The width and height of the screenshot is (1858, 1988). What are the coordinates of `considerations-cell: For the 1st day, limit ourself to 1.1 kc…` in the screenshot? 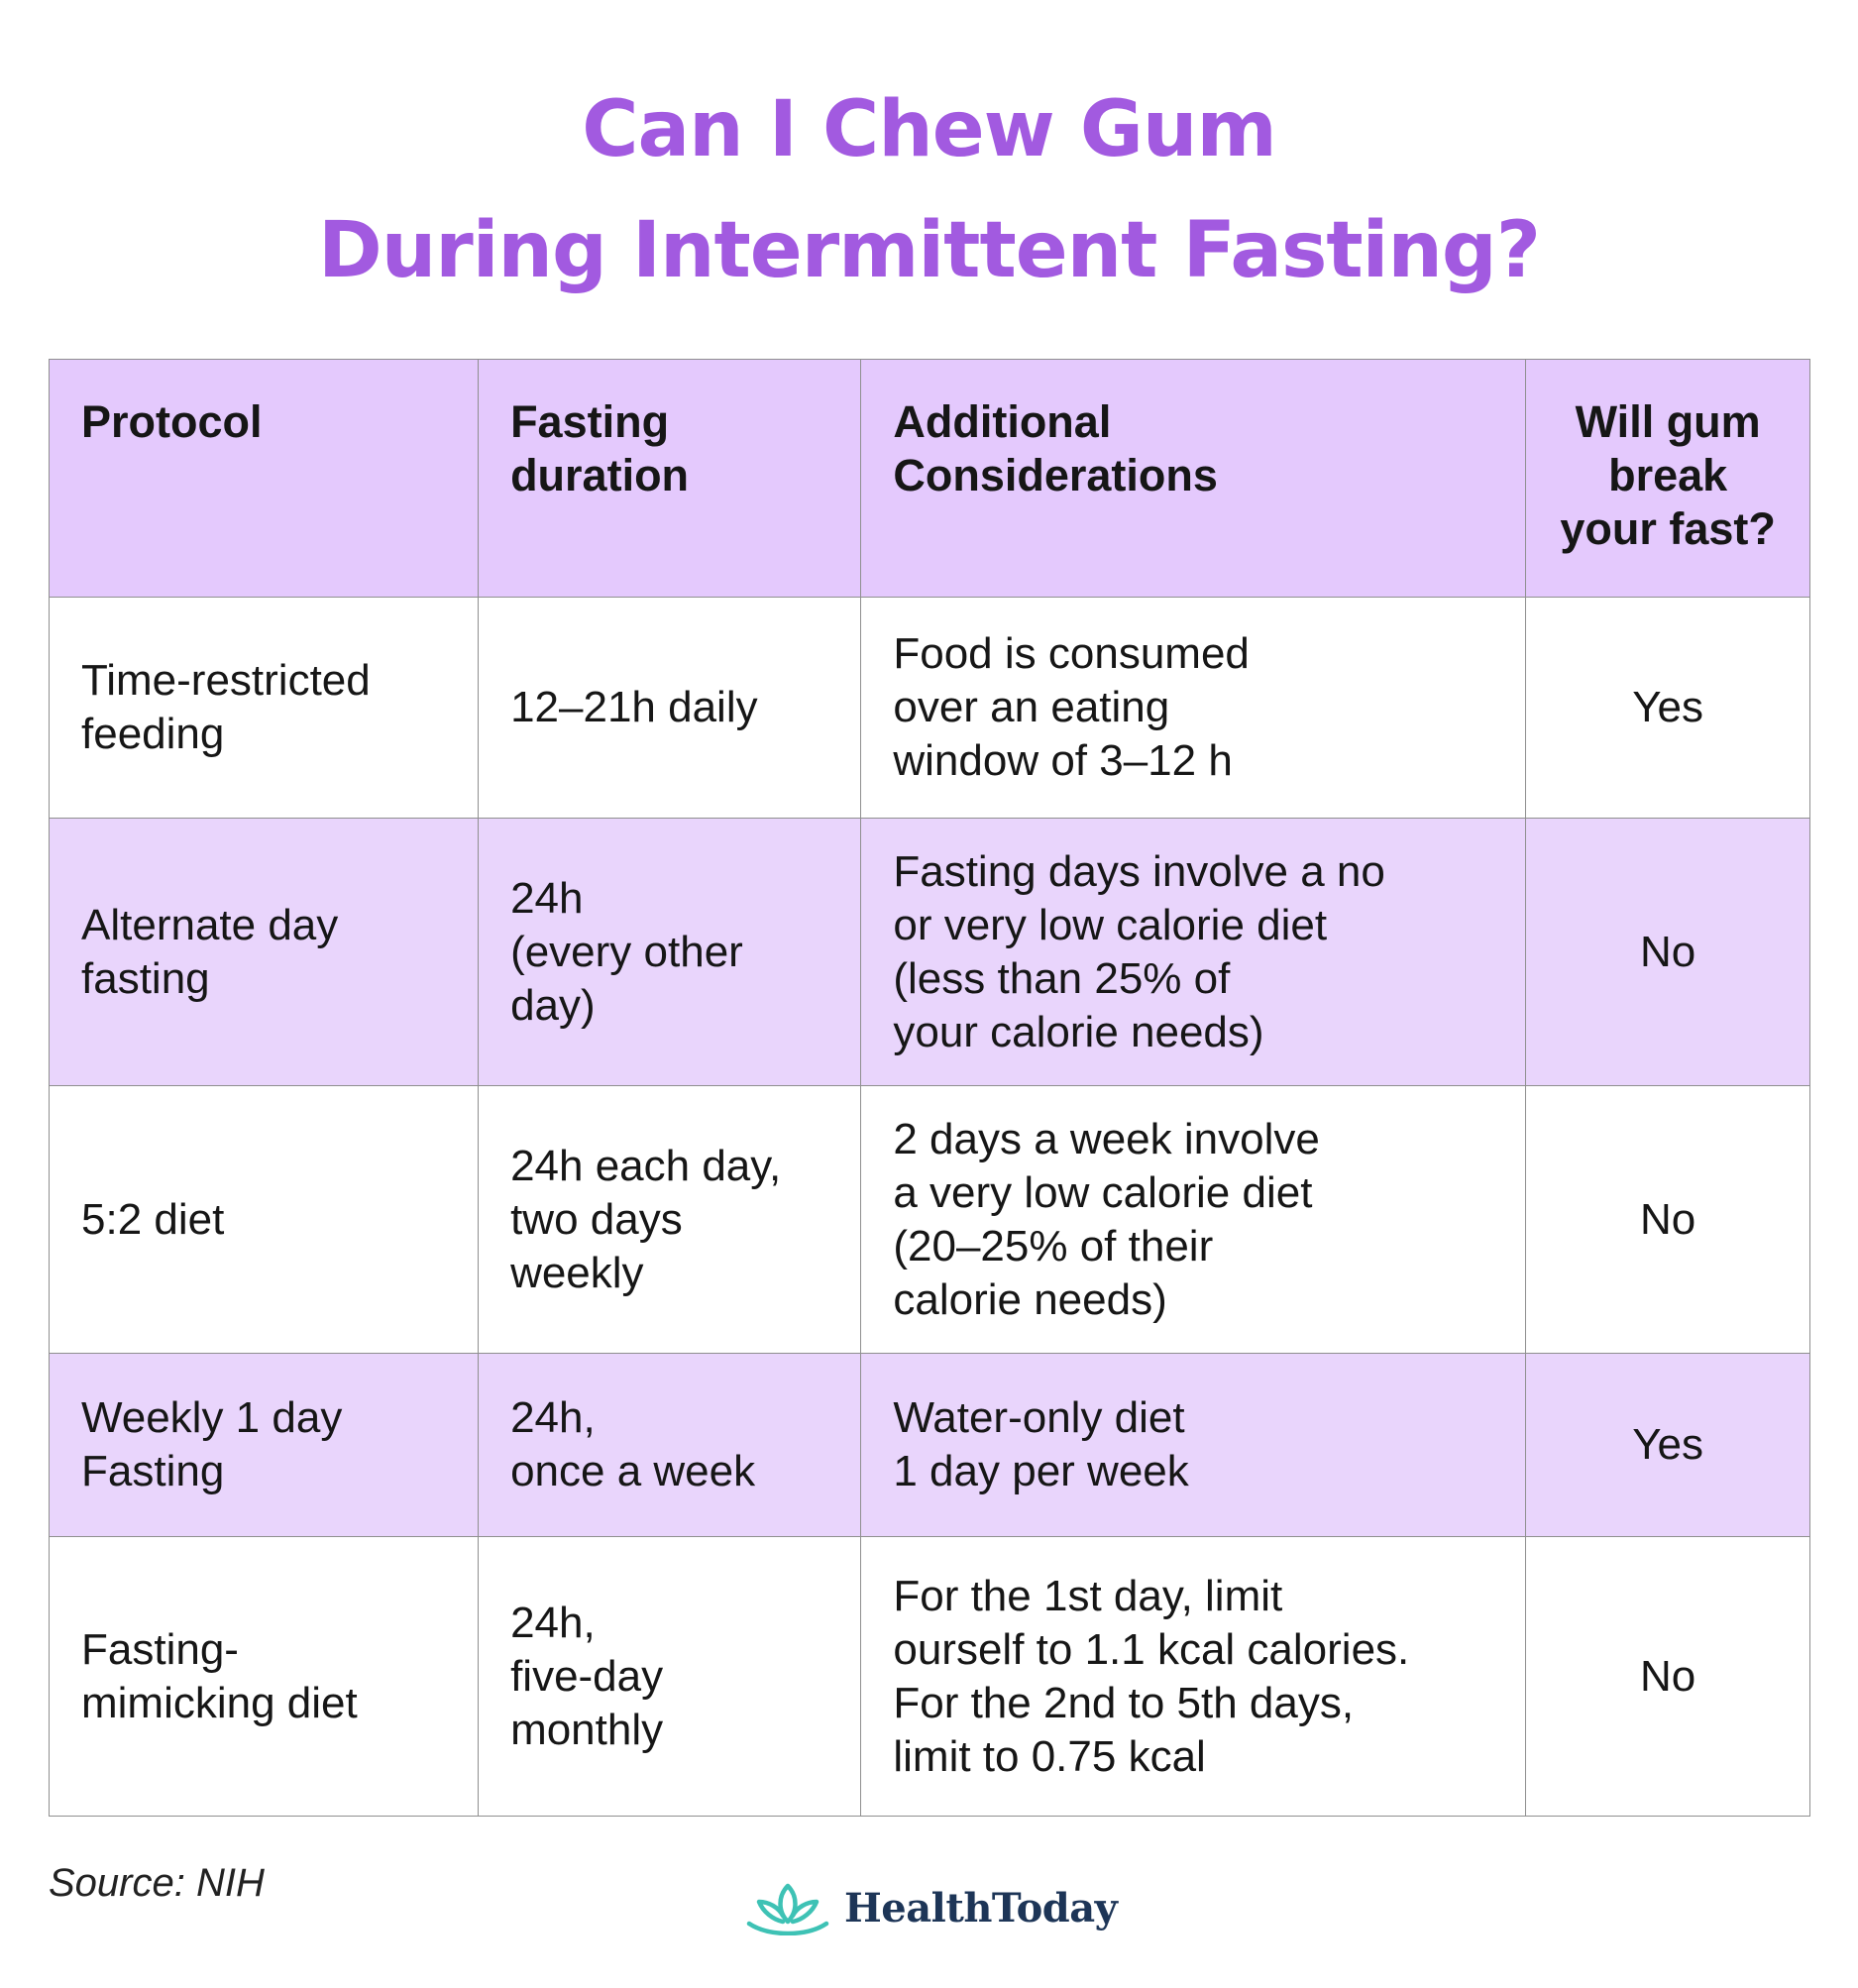 It's located at (1193, 1676).